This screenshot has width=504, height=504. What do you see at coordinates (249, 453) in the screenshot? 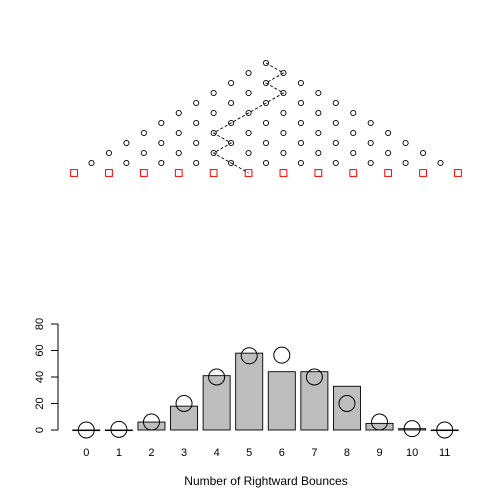
I see `x-category-label: 5` at bounding box center [249, 453].